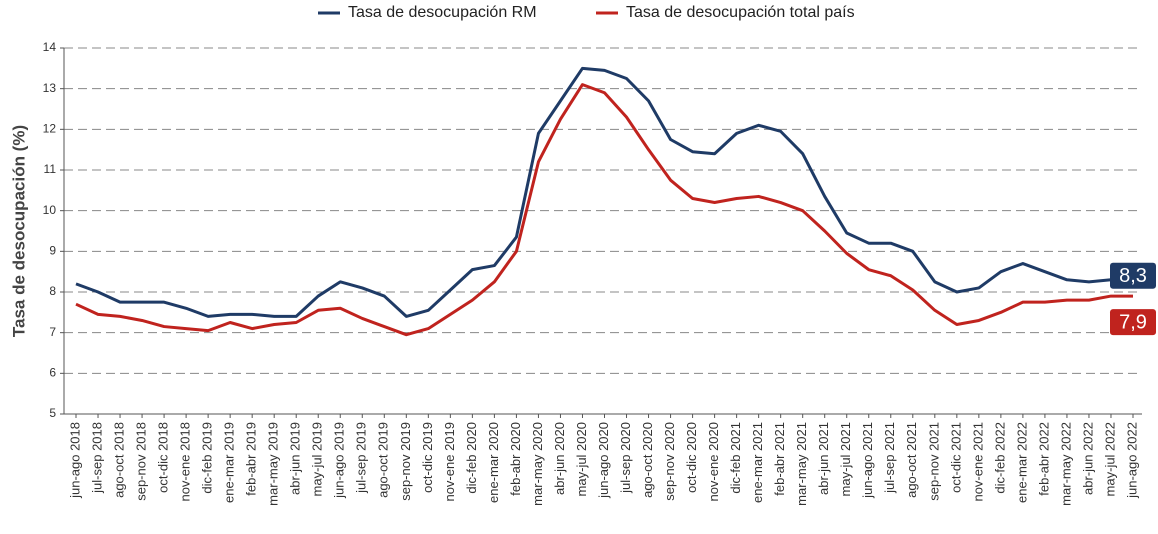 The width and height of the screenshot is (1158, 534). What do you see at coordinates (889, 458) in the screenshot?
I see `x-tick-label: jul-sep 2021` at bounding box center [889, 458].